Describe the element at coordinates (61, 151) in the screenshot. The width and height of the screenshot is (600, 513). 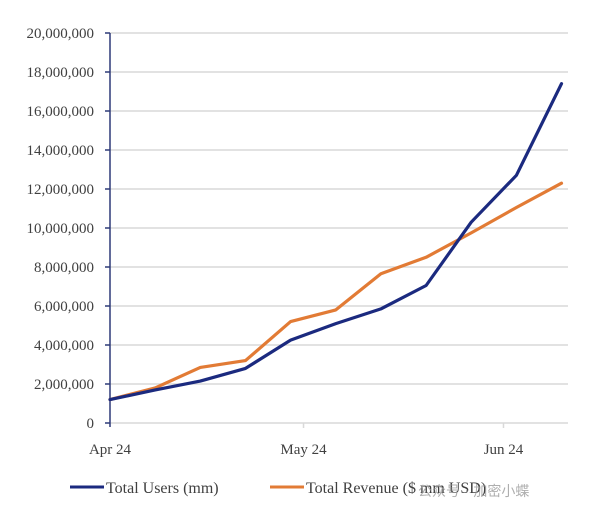
I see `y-tick-label: 14,000,000` at that location.